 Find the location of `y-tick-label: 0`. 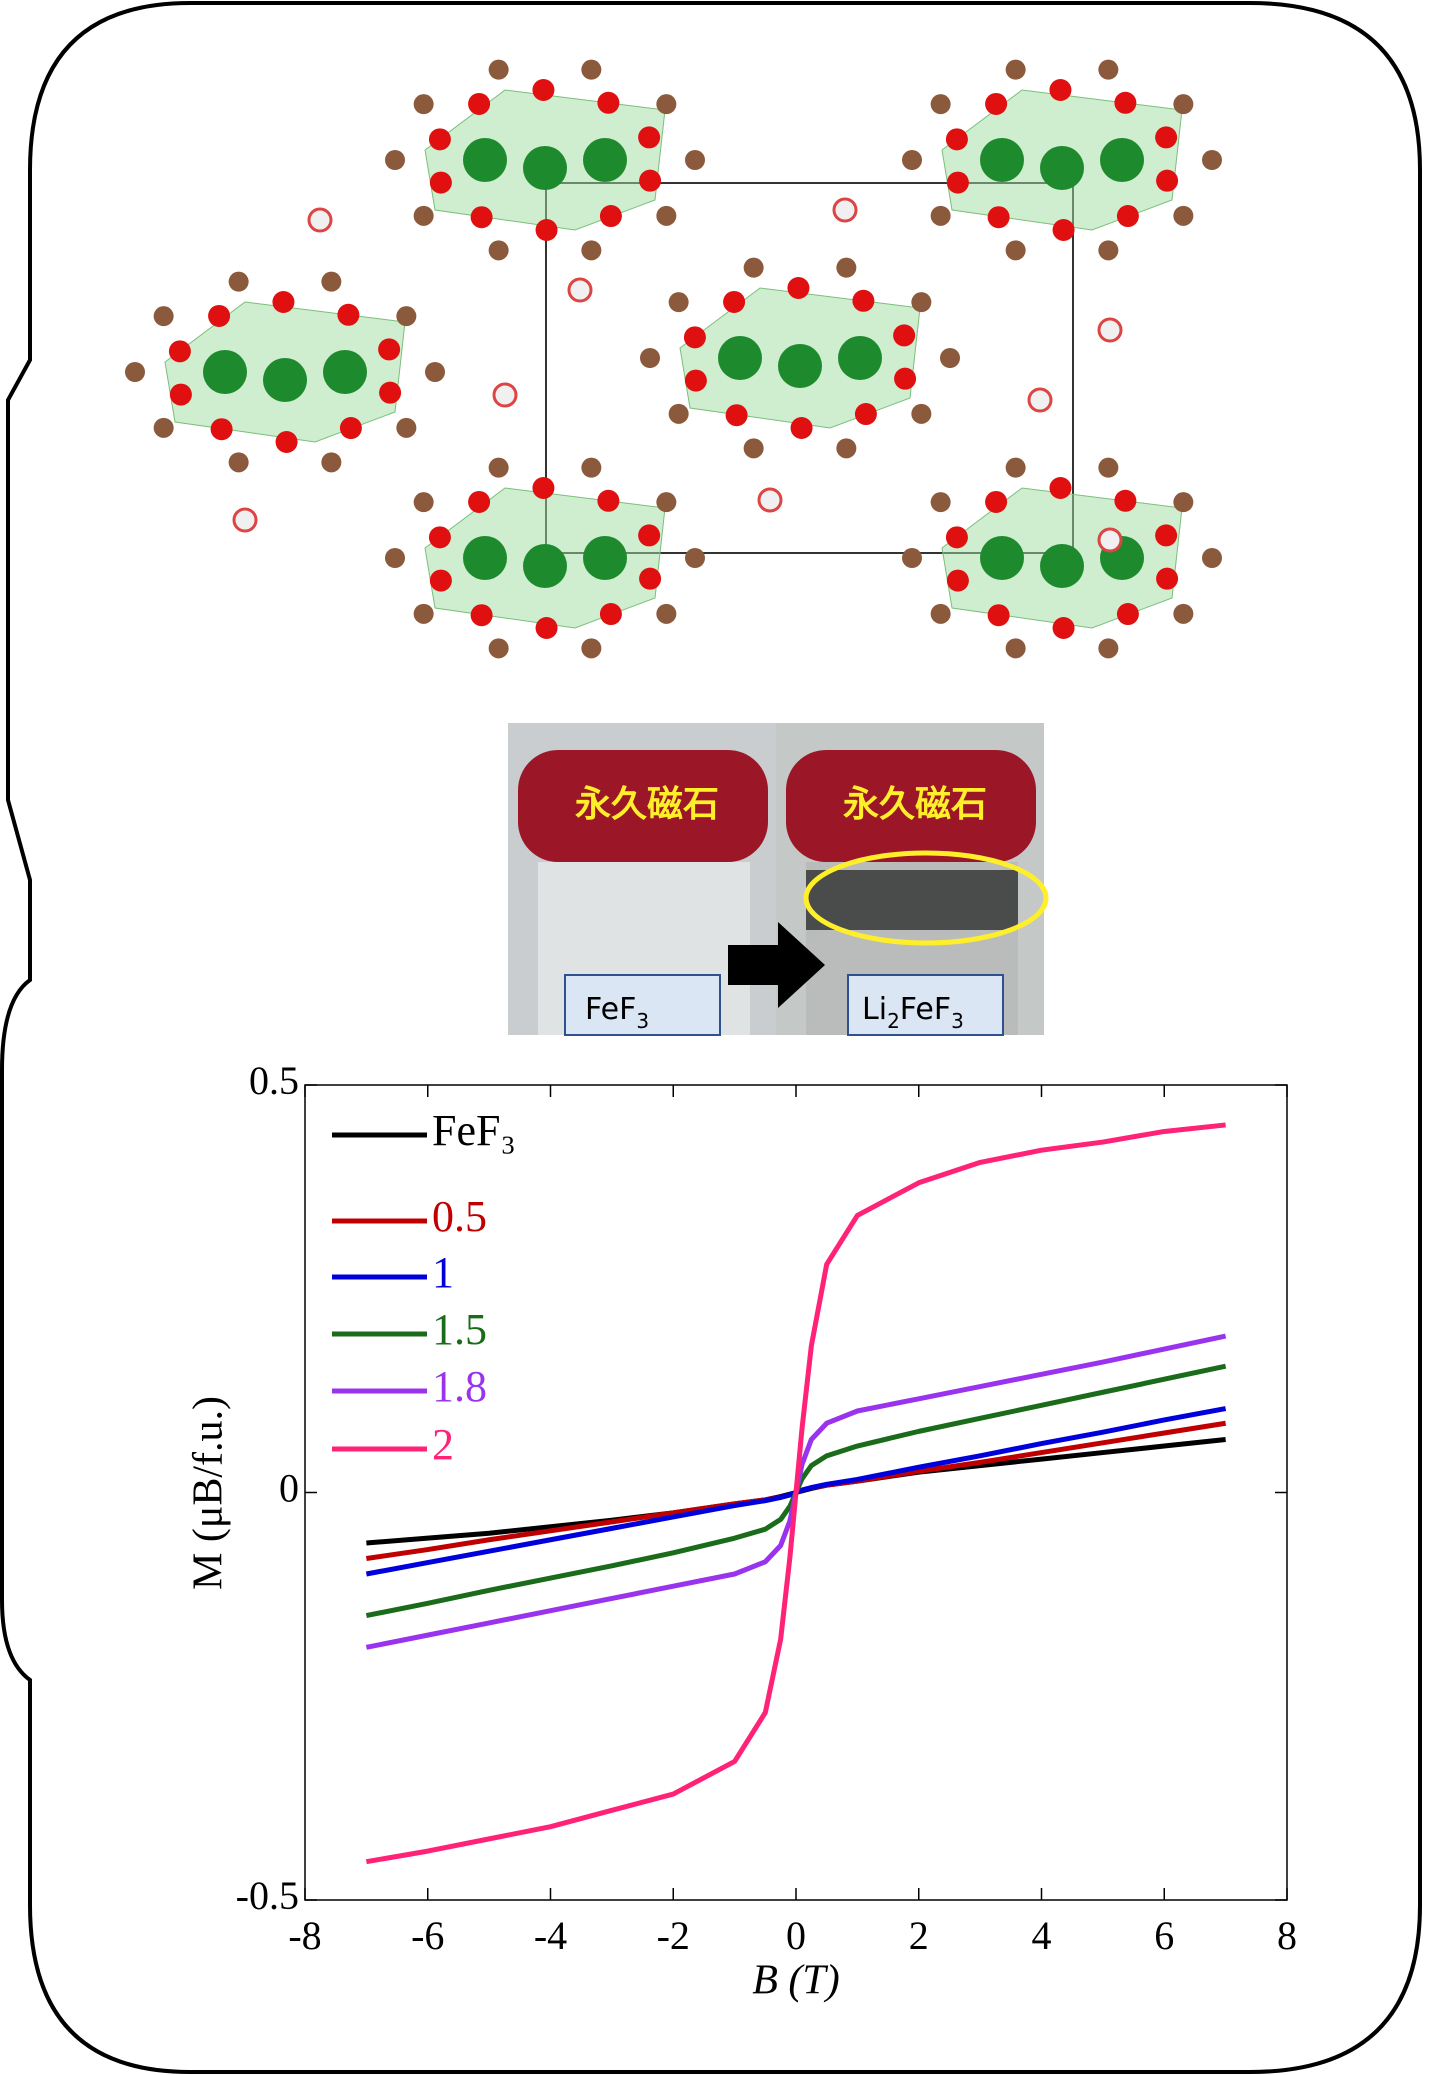

y-tick-label: 0 is located at coordinates (289, 1488).